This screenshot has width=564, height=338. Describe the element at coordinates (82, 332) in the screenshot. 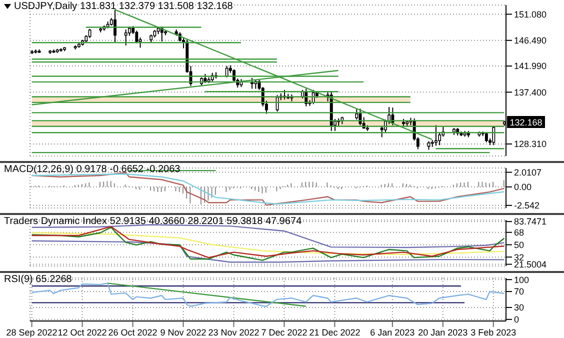

I see `x-tick-label: 12 Oct 2022` at that location.